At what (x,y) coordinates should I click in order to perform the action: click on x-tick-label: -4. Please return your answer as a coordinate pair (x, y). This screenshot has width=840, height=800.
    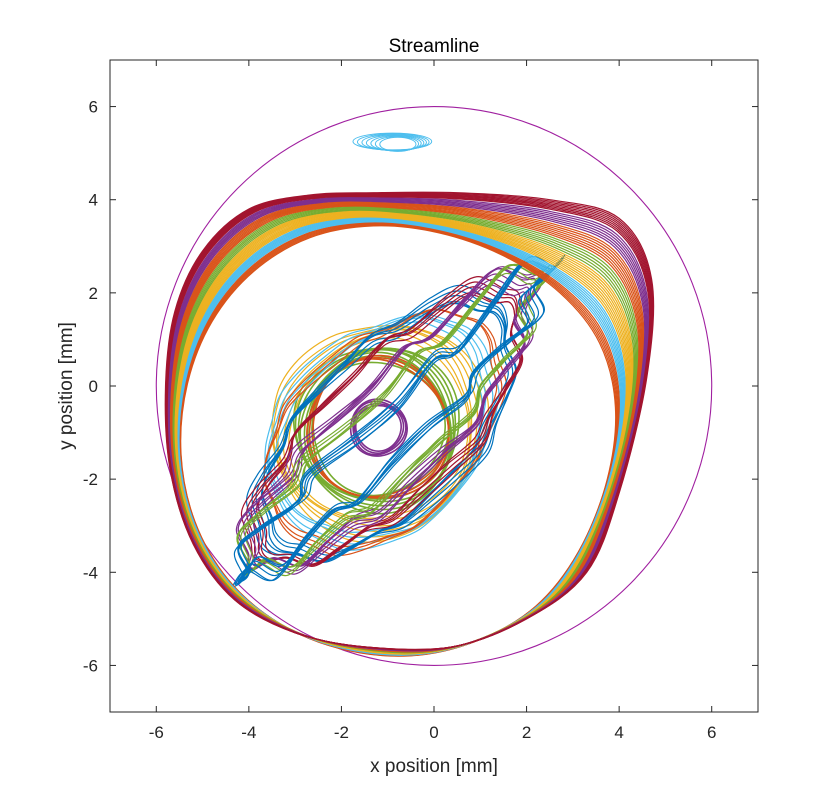
    Looking at the image, I should click on (248, 732).